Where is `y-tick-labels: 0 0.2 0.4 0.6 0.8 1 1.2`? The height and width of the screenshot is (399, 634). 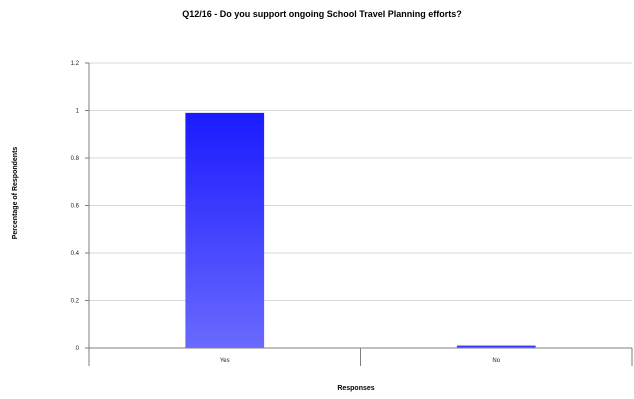
y-tick-labels: 0 0.2 0.4 0.6 0.8 1 1.2 is located at coordinates (75, 206).